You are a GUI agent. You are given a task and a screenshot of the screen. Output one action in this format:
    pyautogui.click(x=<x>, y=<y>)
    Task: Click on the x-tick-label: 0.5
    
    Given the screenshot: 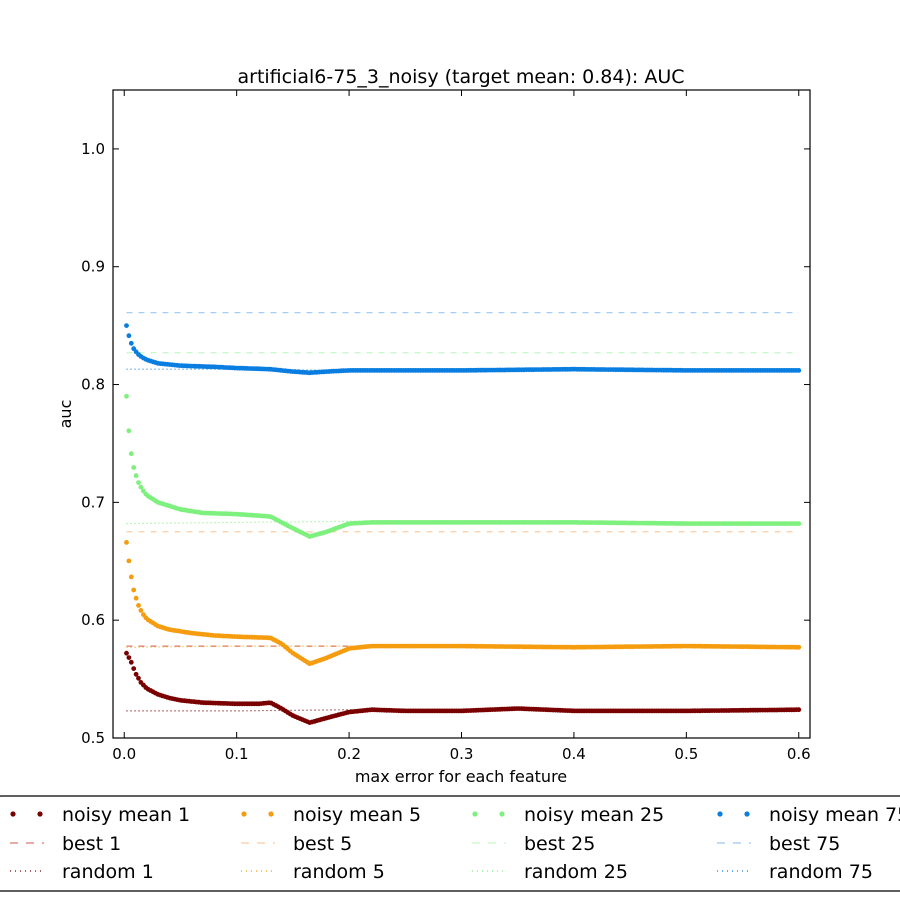 What is the action you would take?
    pyautogui.click(x=686, y=754)
    